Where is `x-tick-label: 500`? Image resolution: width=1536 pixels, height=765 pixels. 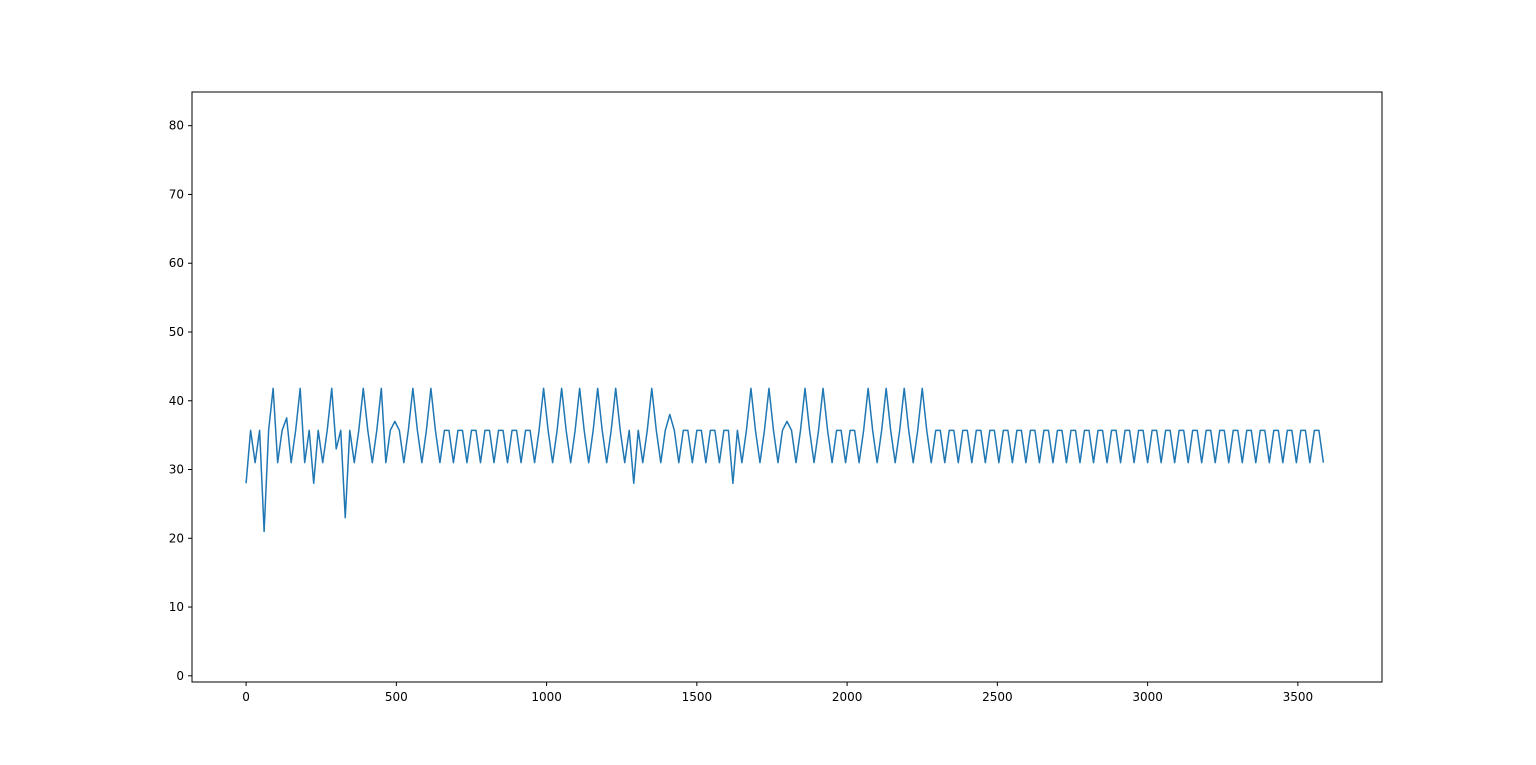
x-tick-label: 500 is located at coordinates (396, 697).